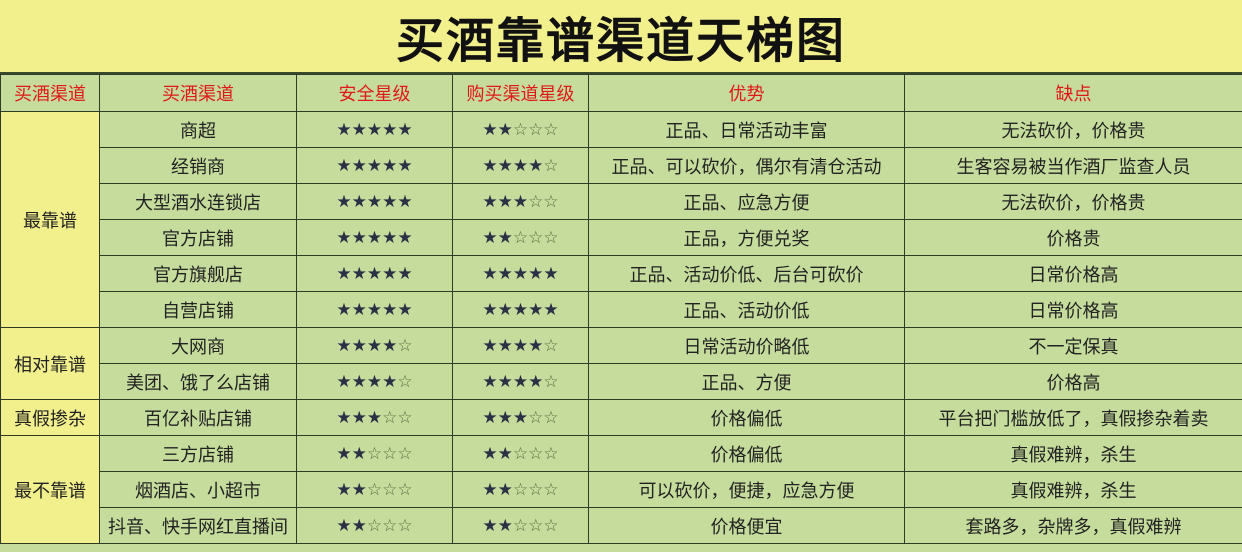 This screenshot has width=1242, height=552. I want to click on channel-cell: 经销商, so click(198, 165).